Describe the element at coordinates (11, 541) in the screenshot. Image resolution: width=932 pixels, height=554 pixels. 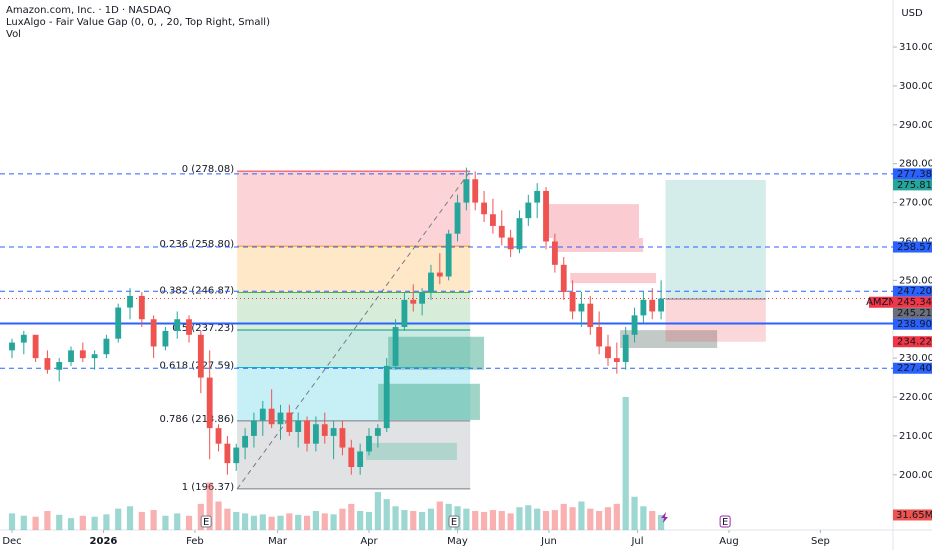
I see `x-tick-label: Dec` at that location.